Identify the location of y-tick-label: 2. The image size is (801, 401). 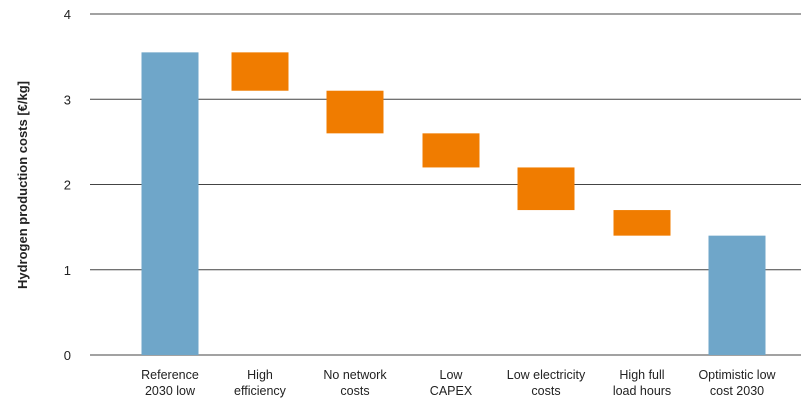
(67, 185).